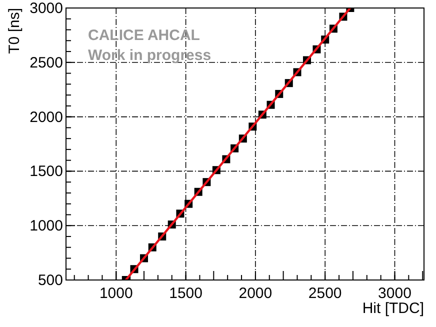 This screenshot has width=436, height=327. Describe the element at coordinates (325, 293) in the screenshot. I see `x-tick-label: 2500` at that location.